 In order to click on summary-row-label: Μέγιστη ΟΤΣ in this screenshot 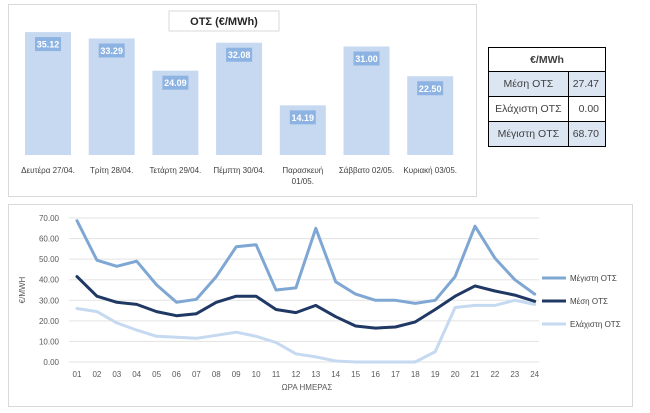, I will do `click(528, 134)`.